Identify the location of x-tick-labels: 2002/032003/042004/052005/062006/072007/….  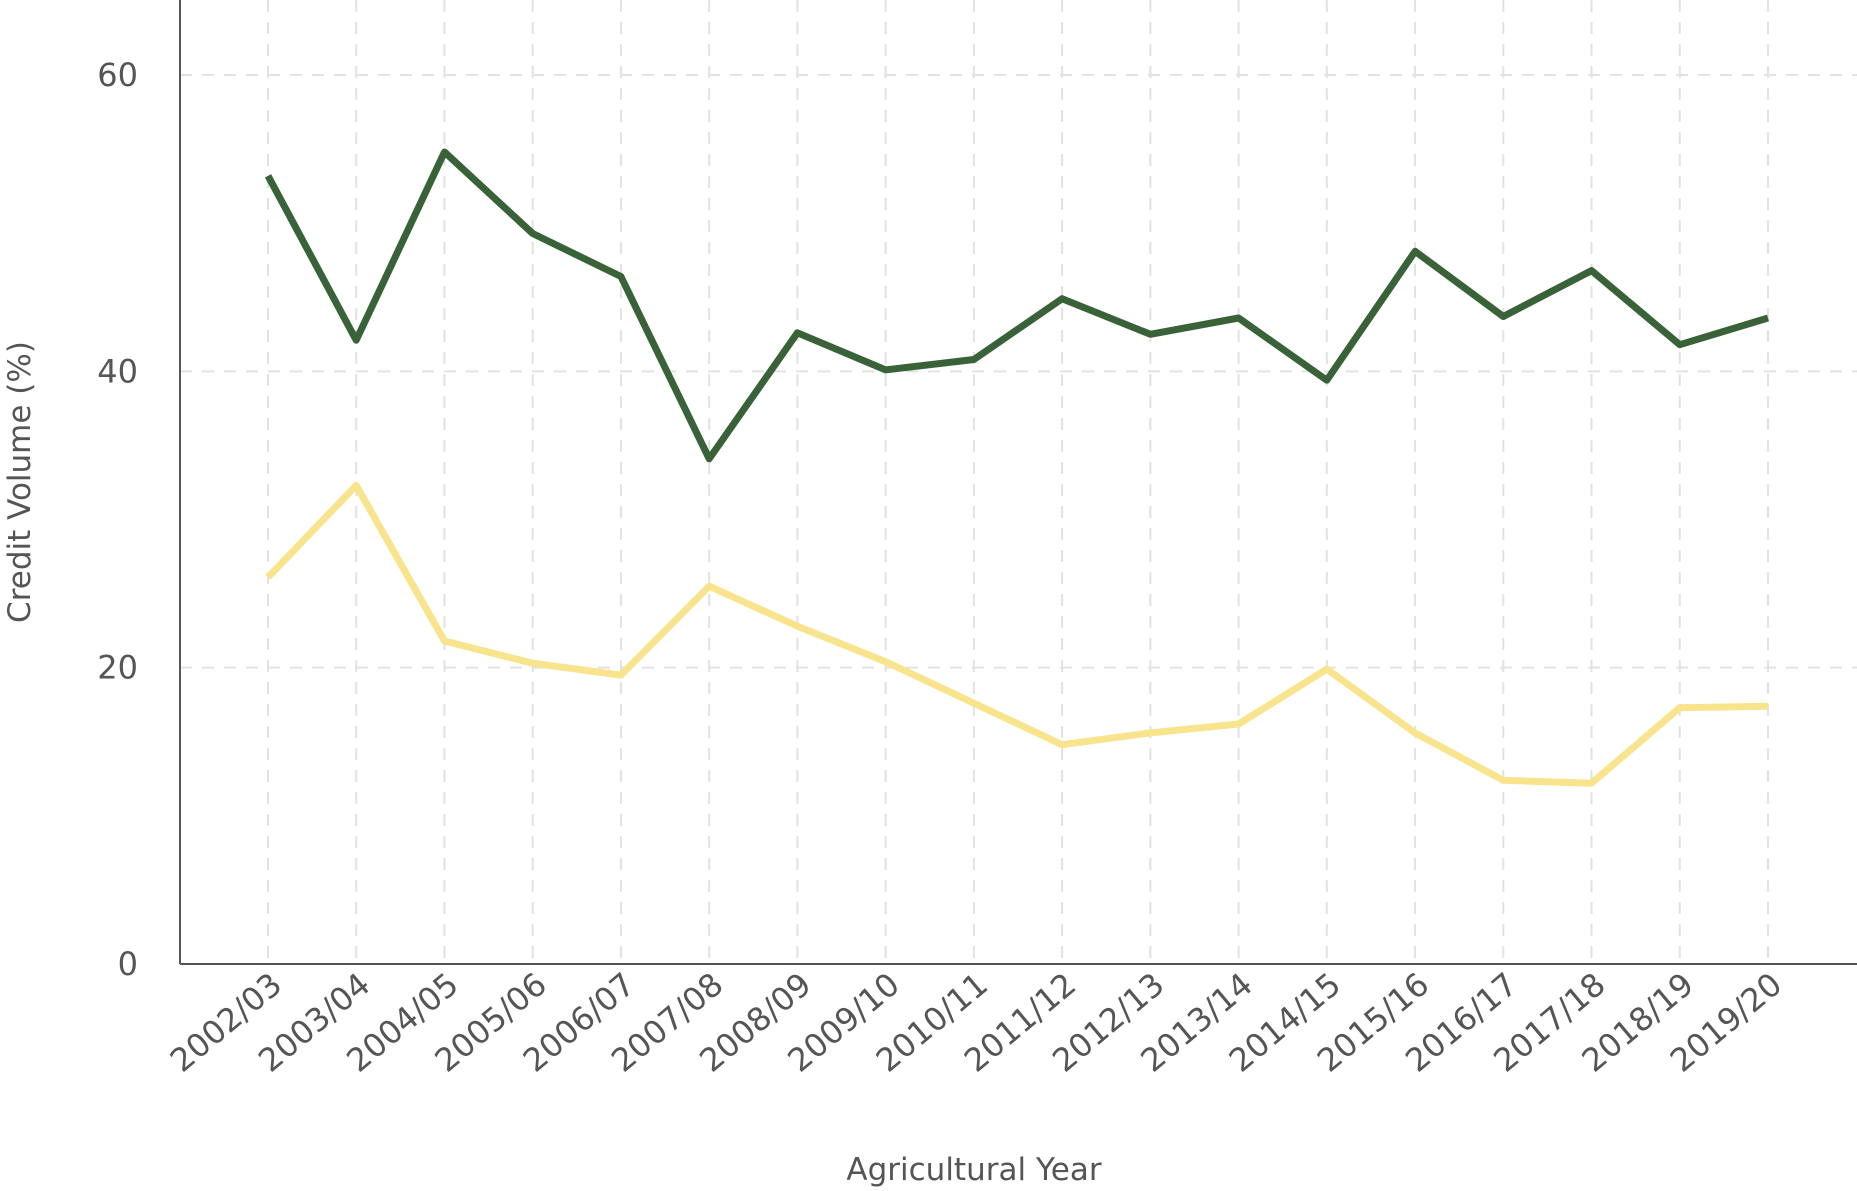
(976, 1022).